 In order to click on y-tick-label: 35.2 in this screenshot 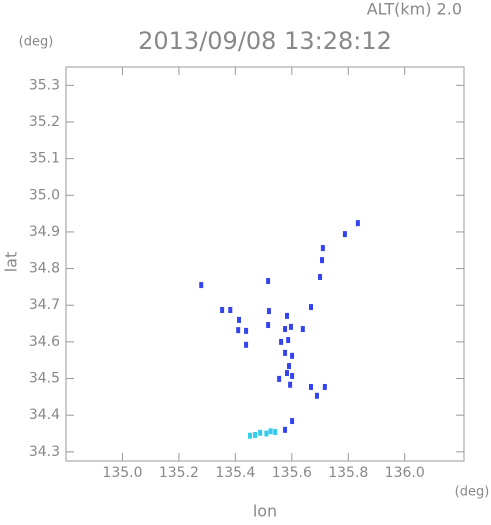, I will do `click(44, 122)`.